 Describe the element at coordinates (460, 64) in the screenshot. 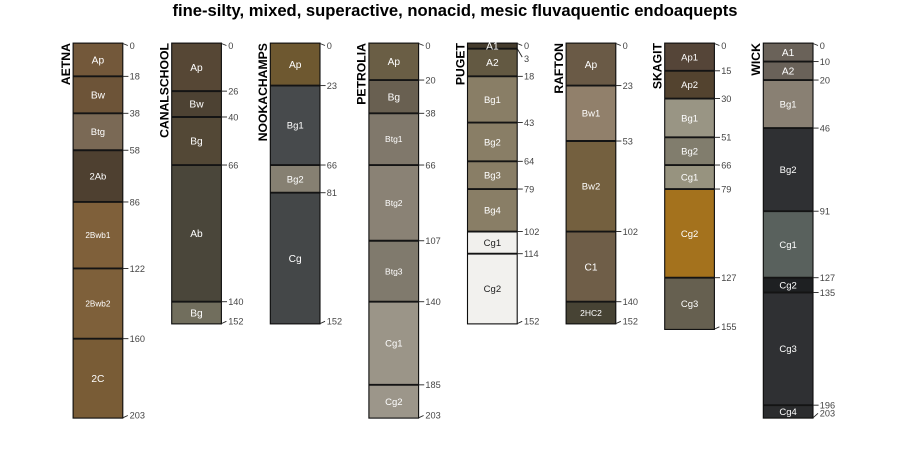

I see `svg-text: PUGET` at that location.